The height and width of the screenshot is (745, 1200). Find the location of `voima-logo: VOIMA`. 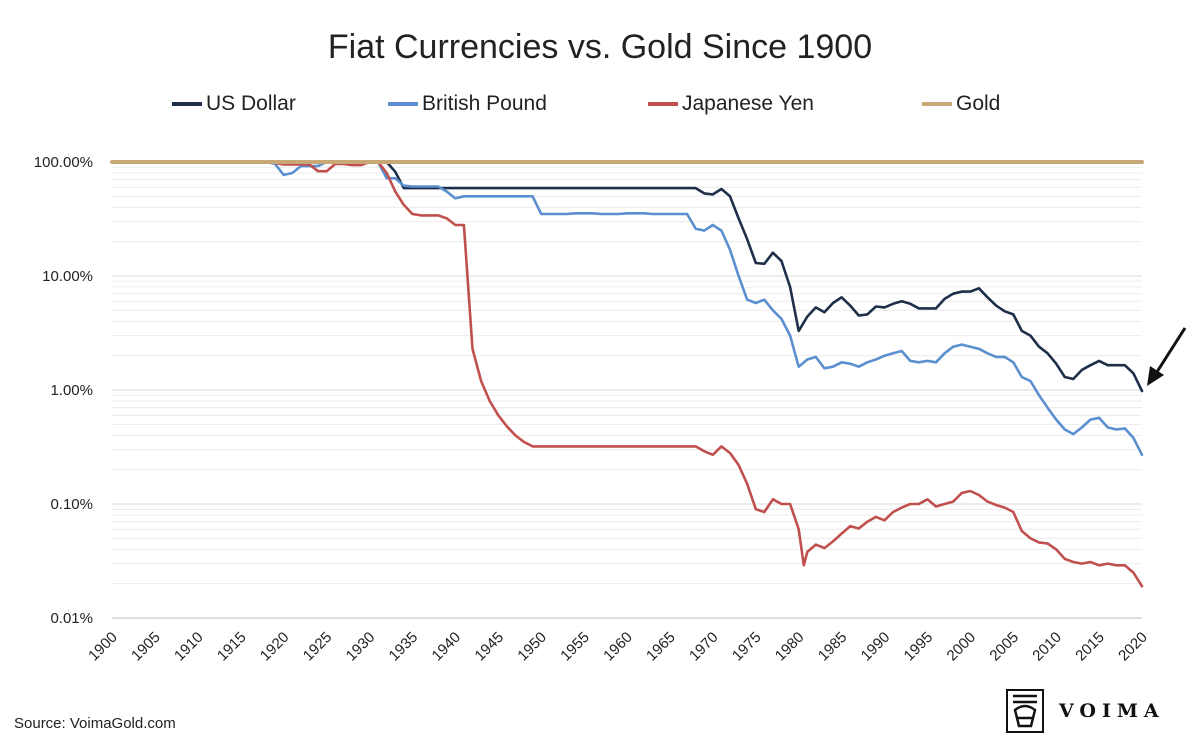

voima-logo: VOIMA is located at coordinates (1085, 711).